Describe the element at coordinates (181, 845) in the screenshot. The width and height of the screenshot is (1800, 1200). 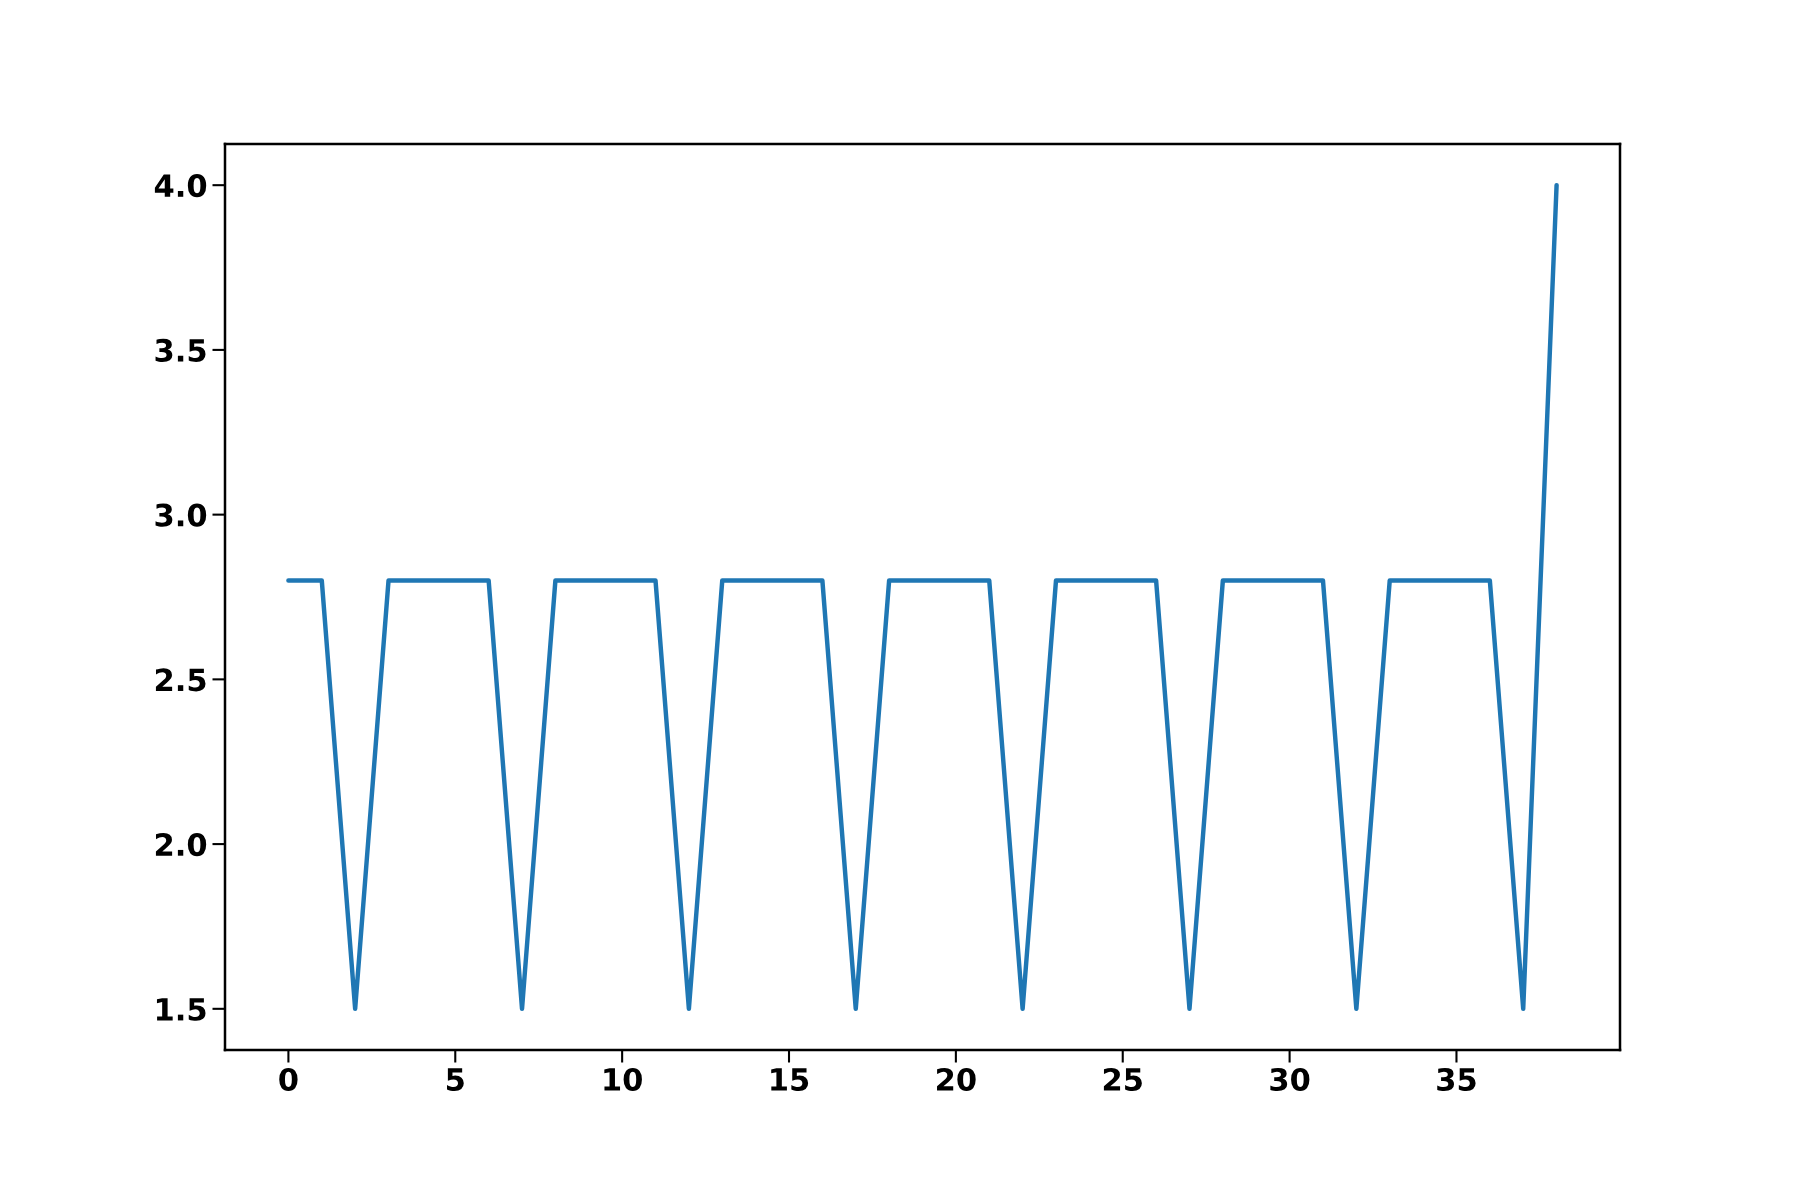
I see `y-tick-label: 2.0` at that location.